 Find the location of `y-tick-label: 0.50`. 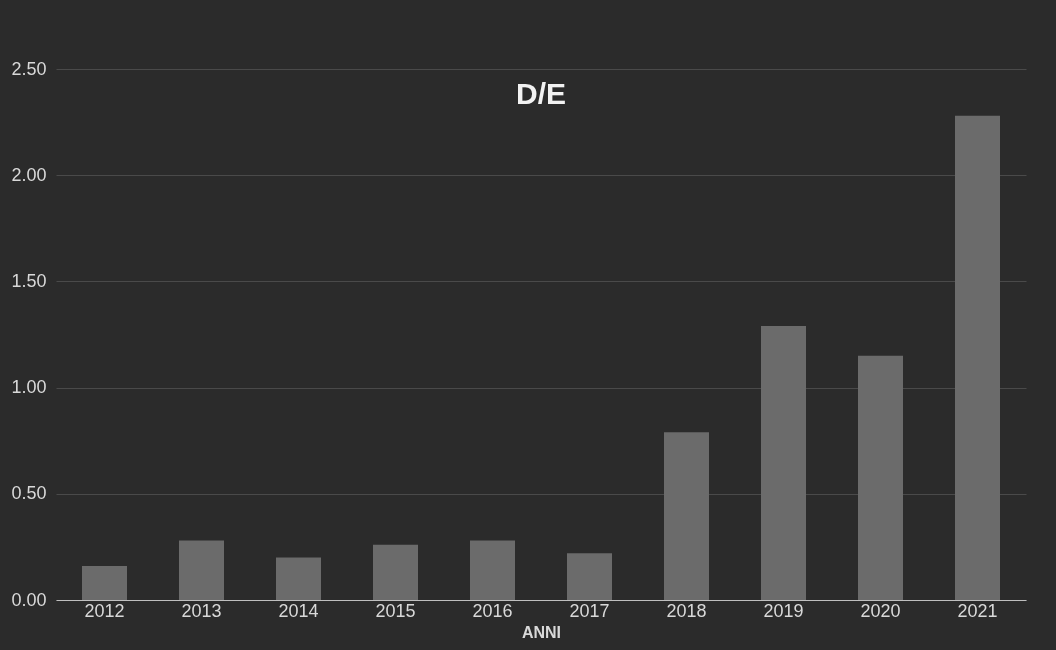

y-tick-label: 0.50 is located at coordinates (29, 493).